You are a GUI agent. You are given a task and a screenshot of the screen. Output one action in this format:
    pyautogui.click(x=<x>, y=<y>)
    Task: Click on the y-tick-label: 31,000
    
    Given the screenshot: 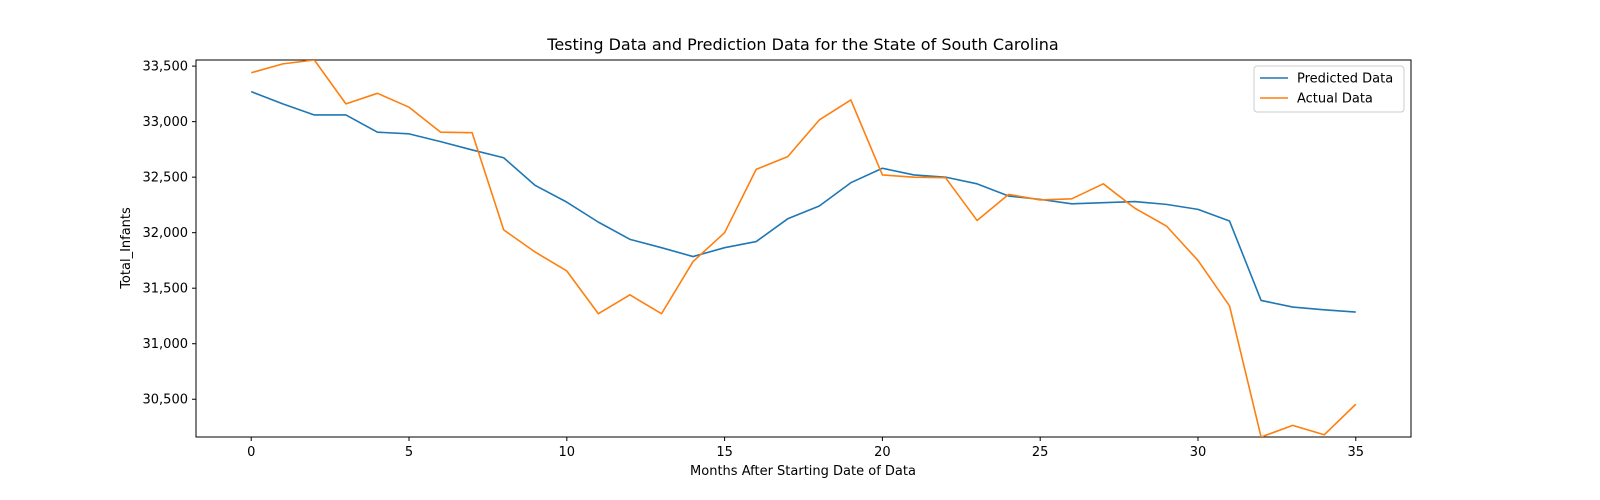 What is the action you would take?
    pyautogui.click(x=166, y=344)
    